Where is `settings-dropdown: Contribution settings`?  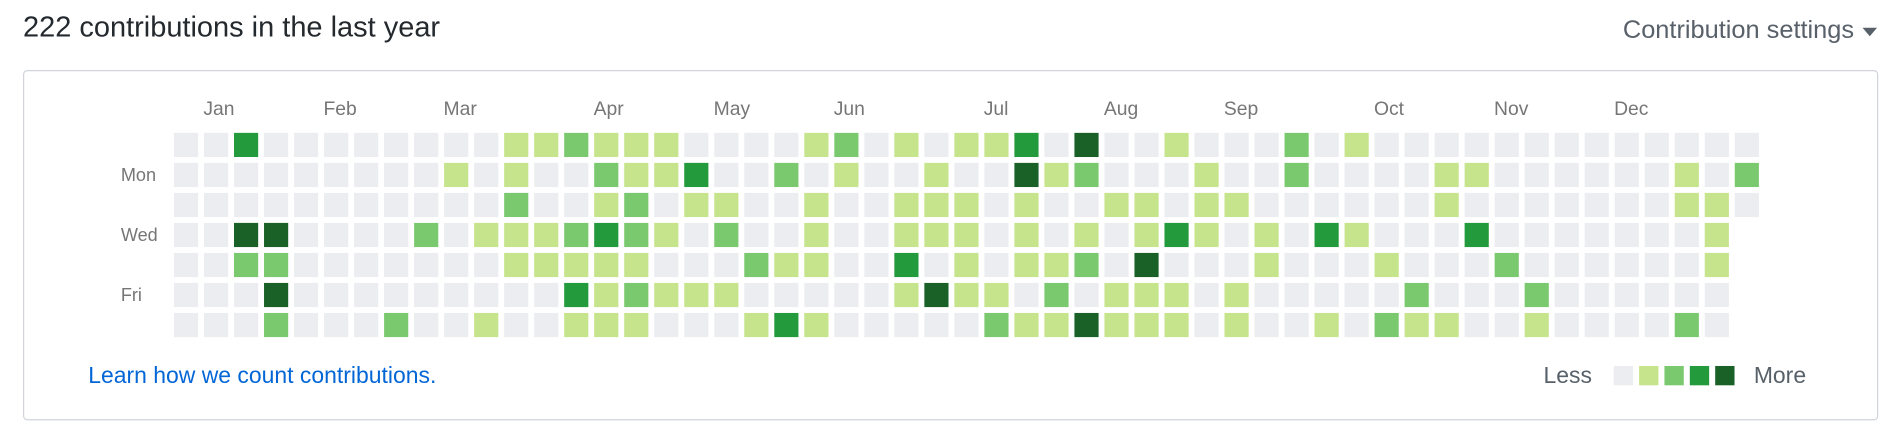 settings-dropdown: Contribution settings is located at coordinates (1738, 30).